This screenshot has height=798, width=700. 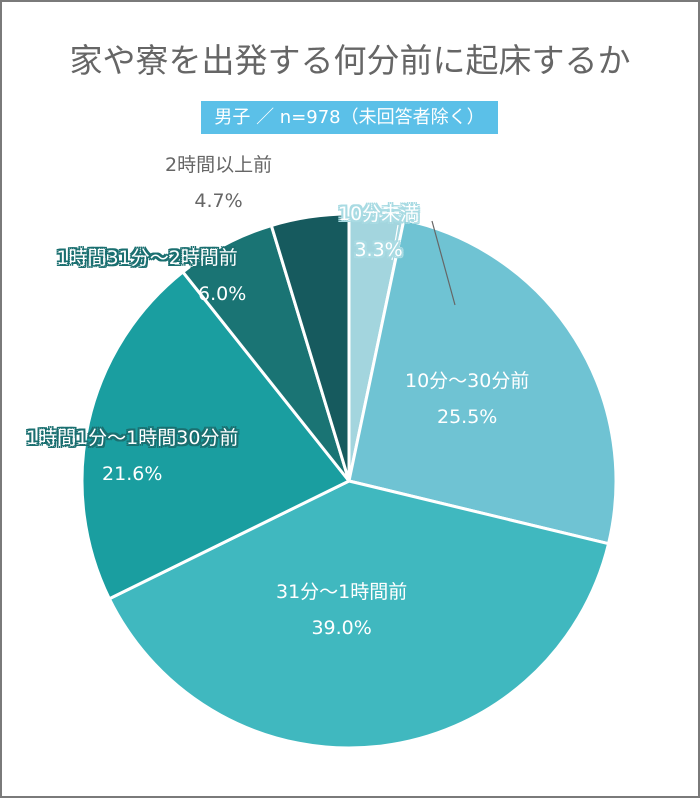 I want to click on label-under-10min: 10分未満 3.3%, so click(x=379, y=232).